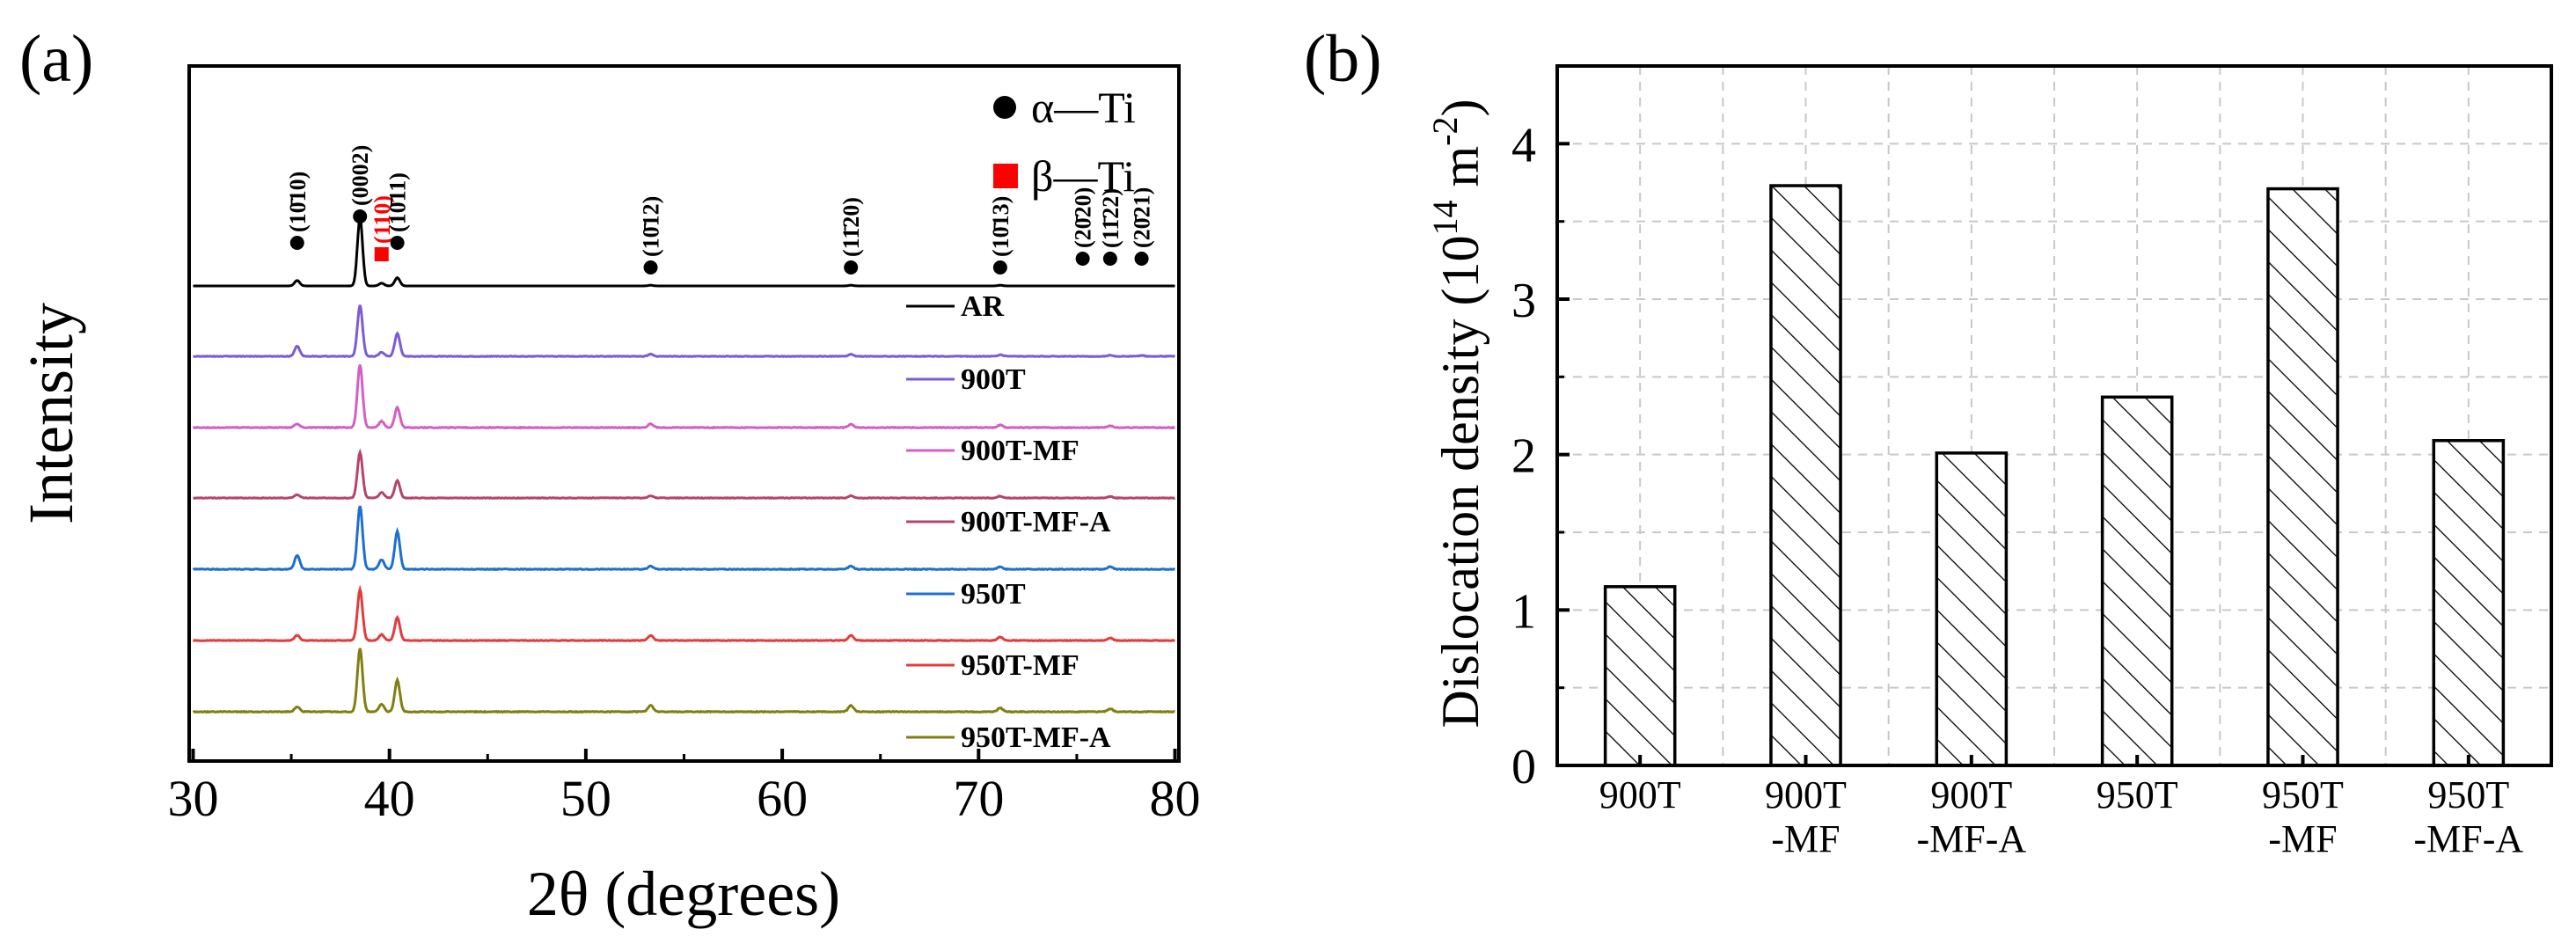 The image size is (2576, 937). Describe the element at coordinates (1110, 218) in the screenshot. I see `reflection-label: (11̄22)` at that location.